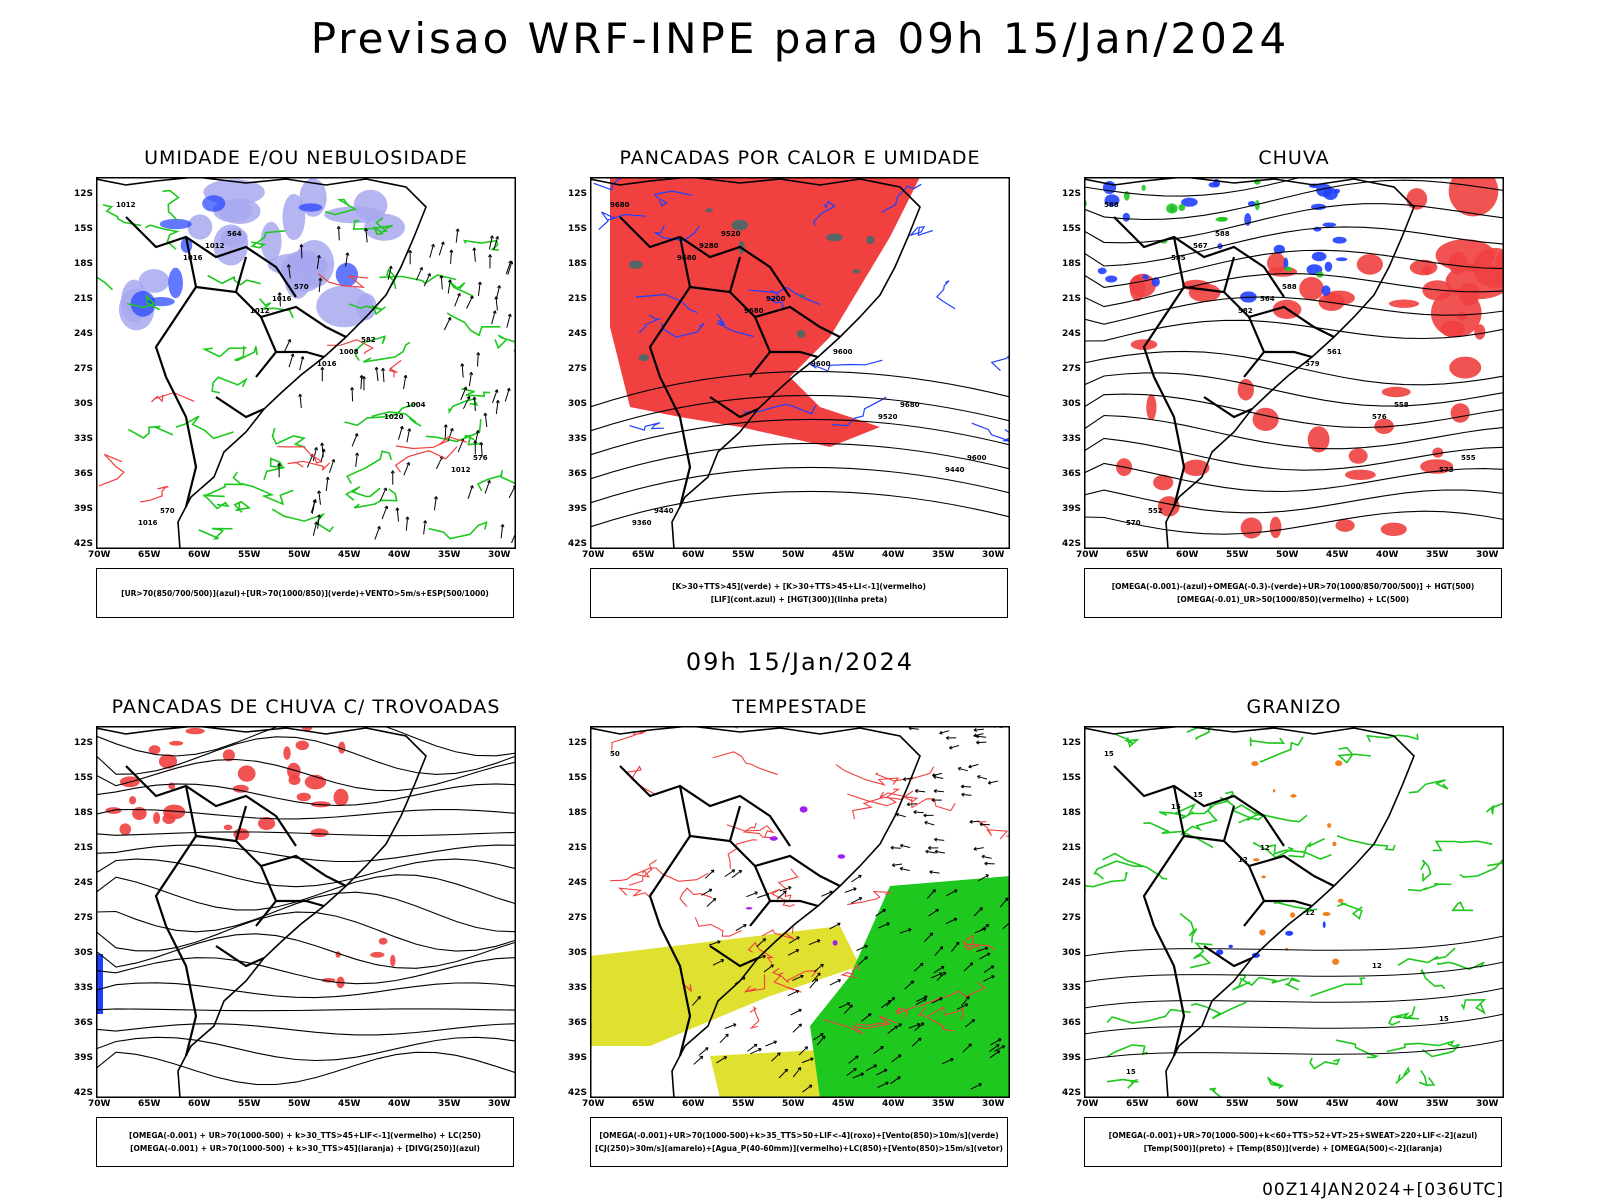 This screenshot has width=1600, height=1200. Describe the element at coordinates (301, 287) in the screenshot. I see `contour-label: 570` at that location.